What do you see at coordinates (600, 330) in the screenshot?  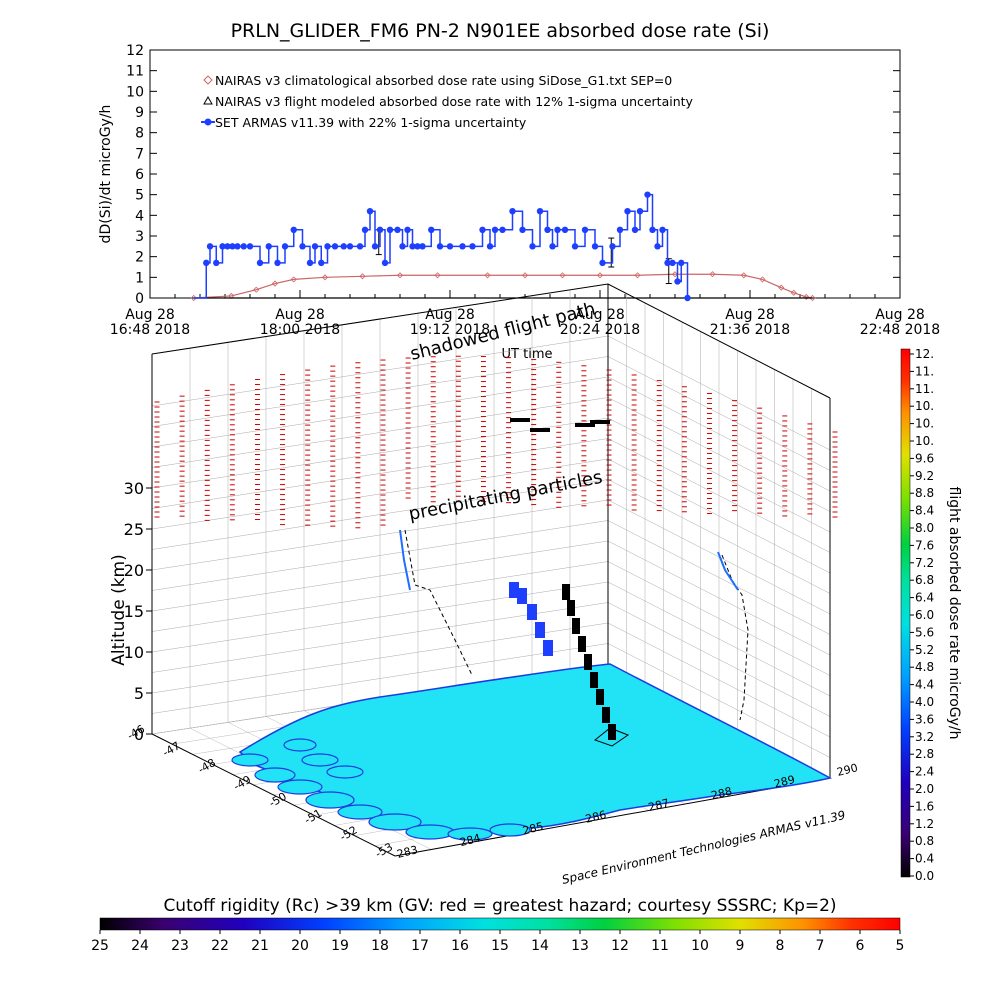 I see `top-x-tick-time: 20:24 2018` at bounding box center [600, 330].